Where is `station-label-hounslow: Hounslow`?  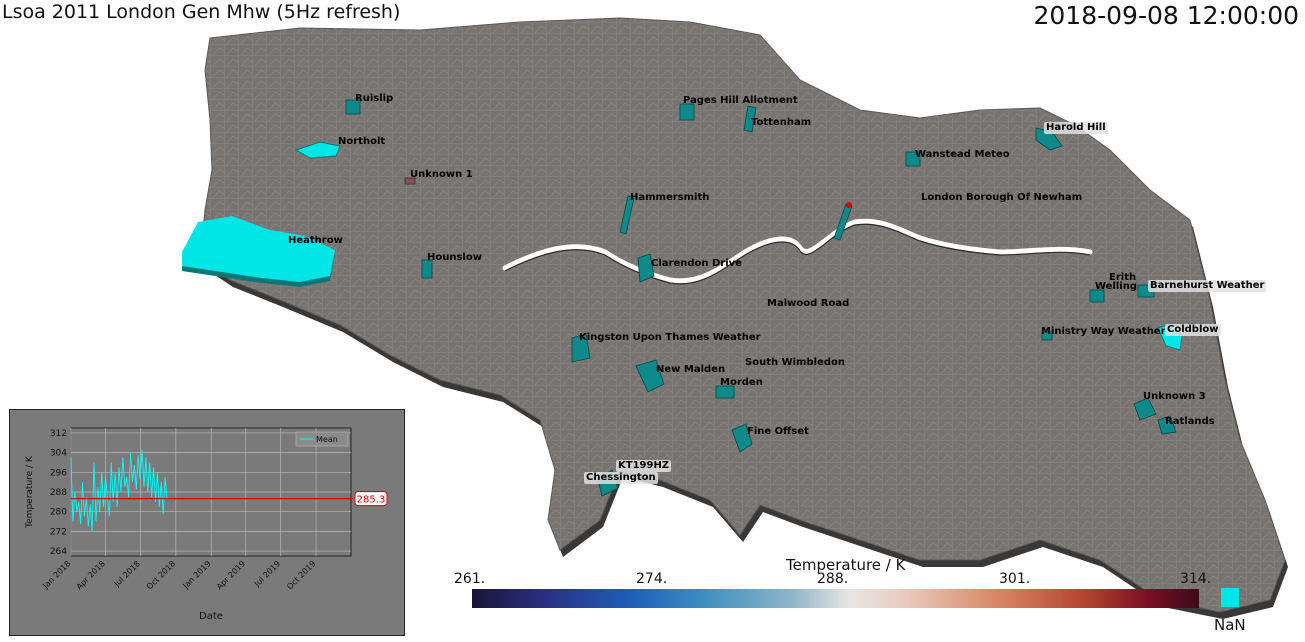 station-label-hounslow: Hounslow is located at coordinates (454, 257).